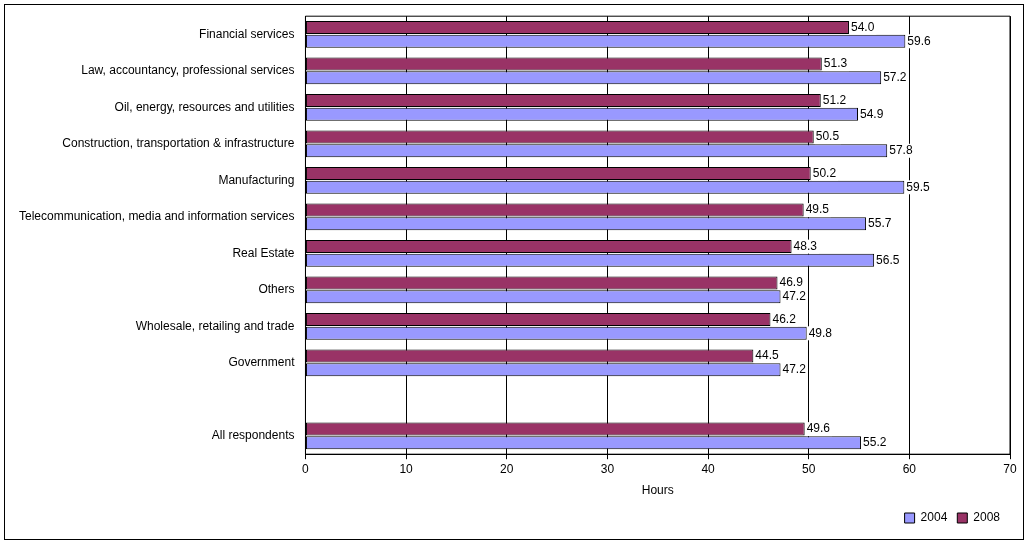  What do you see at coordinates (862, 26) in the screenshot?
I see `data-label: 54.0` at bounding box center [862, 26].